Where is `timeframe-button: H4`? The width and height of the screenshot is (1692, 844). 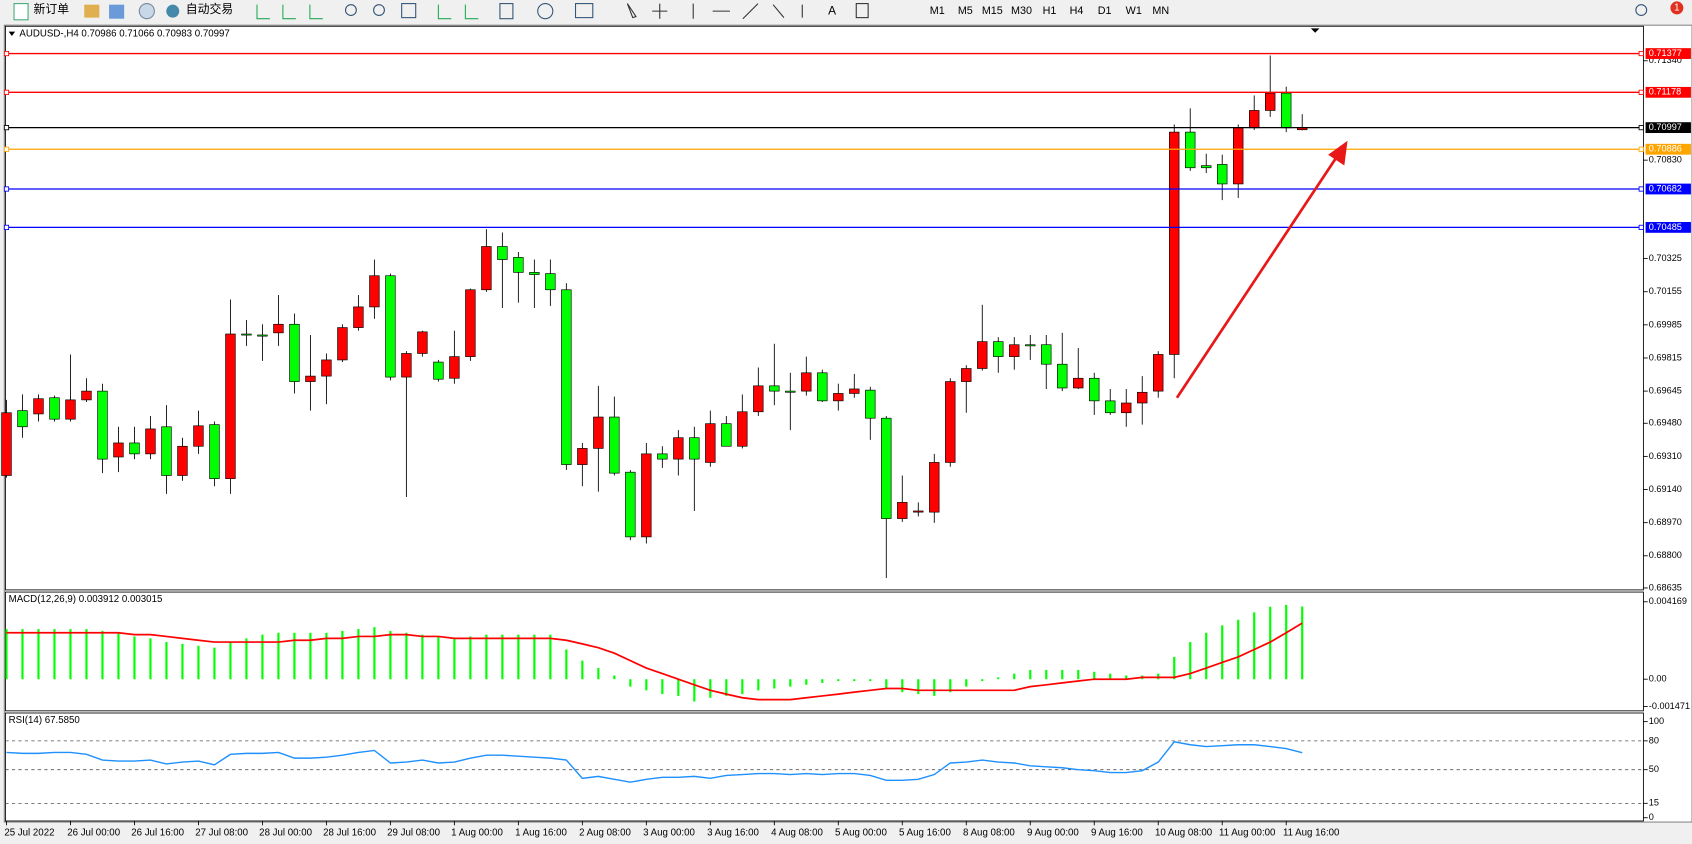 timeframe-button: H4 is located at coordinates (1077, 11).